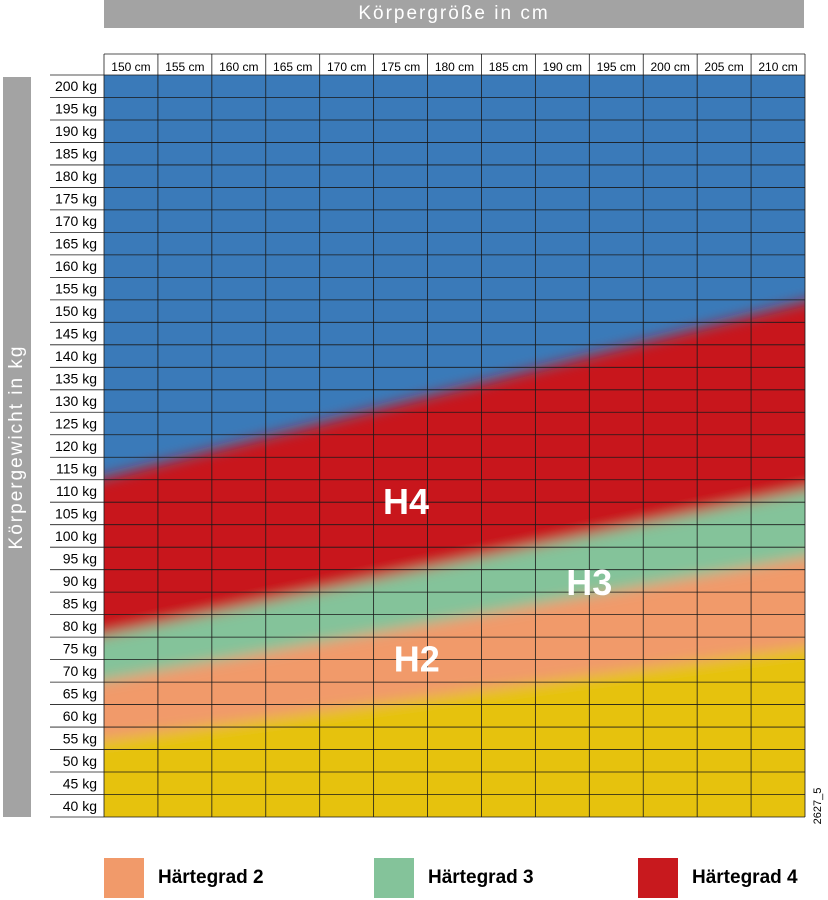  I want to click on x-tick-label: 185 cm, so click(508, 67).